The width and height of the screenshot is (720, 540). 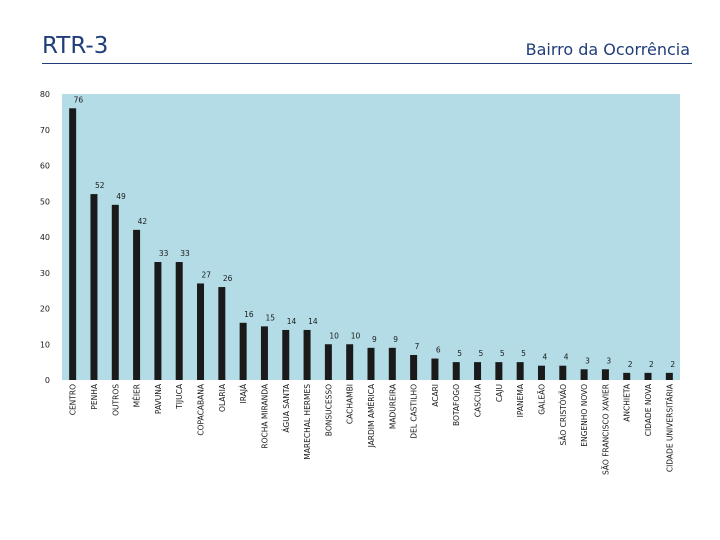 What do you see at coordinates (228, 278) in the screenshot?
I see `data-label: 26` at bounding box center [228, 278].